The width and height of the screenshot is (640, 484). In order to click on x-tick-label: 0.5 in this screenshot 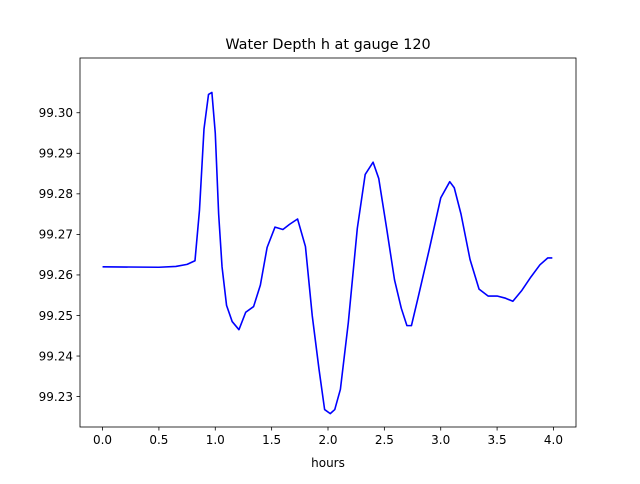, I will do `click(158, 440)`.